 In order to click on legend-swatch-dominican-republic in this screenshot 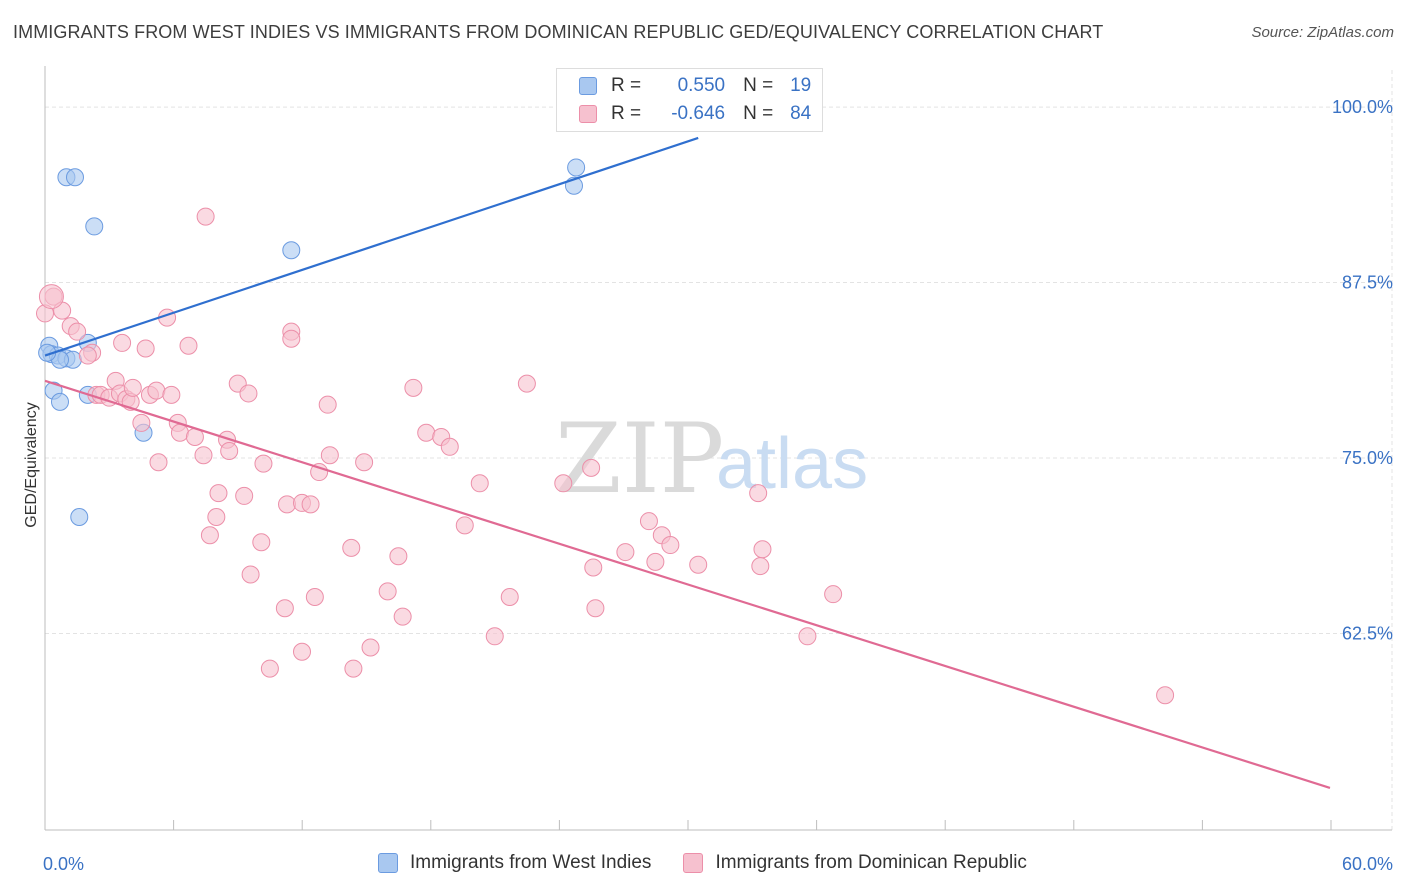, I will do `click(588, 114)`.